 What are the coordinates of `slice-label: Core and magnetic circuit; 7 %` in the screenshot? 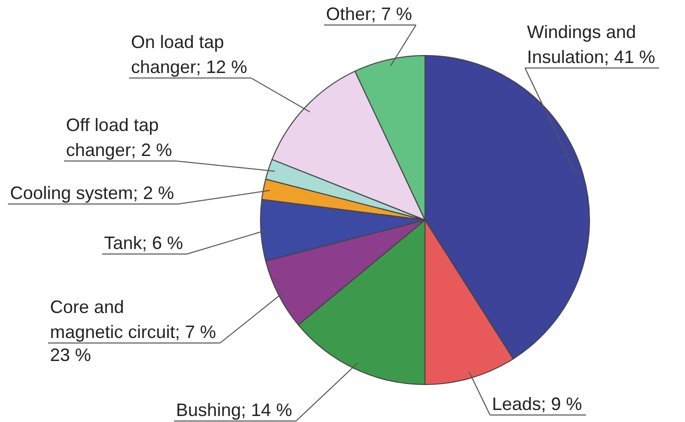 It's located at (133, 319).